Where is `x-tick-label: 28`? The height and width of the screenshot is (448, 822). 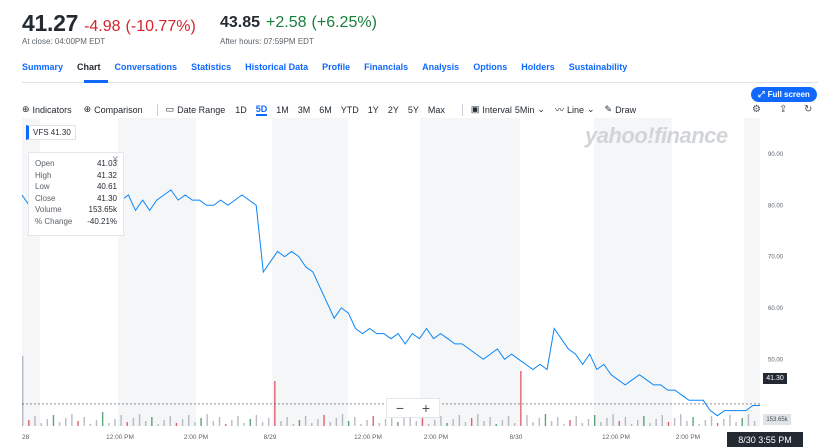 x-tick-label: 28 is located at coordinates (26, 437).